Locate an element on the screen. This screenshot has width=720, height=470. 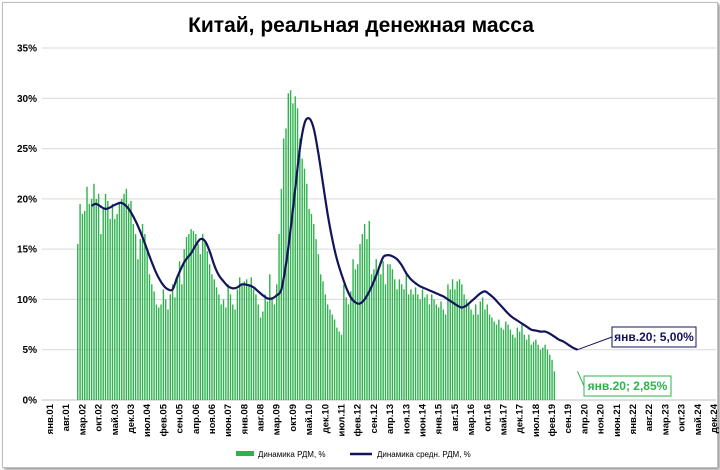
x-tick-label: ноя.20 is located at coordinates (601, 419).